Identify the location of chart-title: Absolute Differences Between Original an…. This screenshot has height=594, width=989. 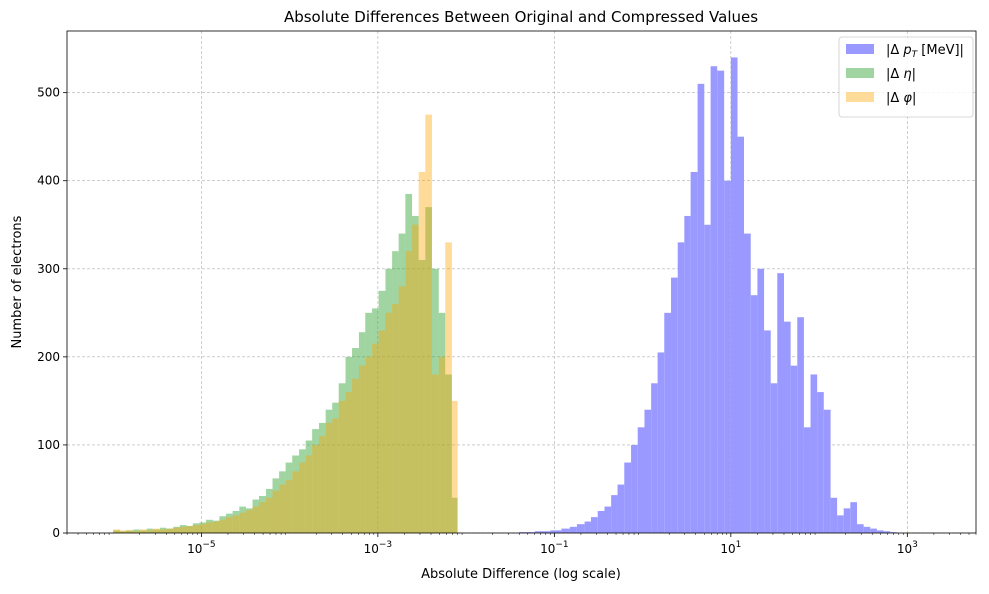
(521, 17).